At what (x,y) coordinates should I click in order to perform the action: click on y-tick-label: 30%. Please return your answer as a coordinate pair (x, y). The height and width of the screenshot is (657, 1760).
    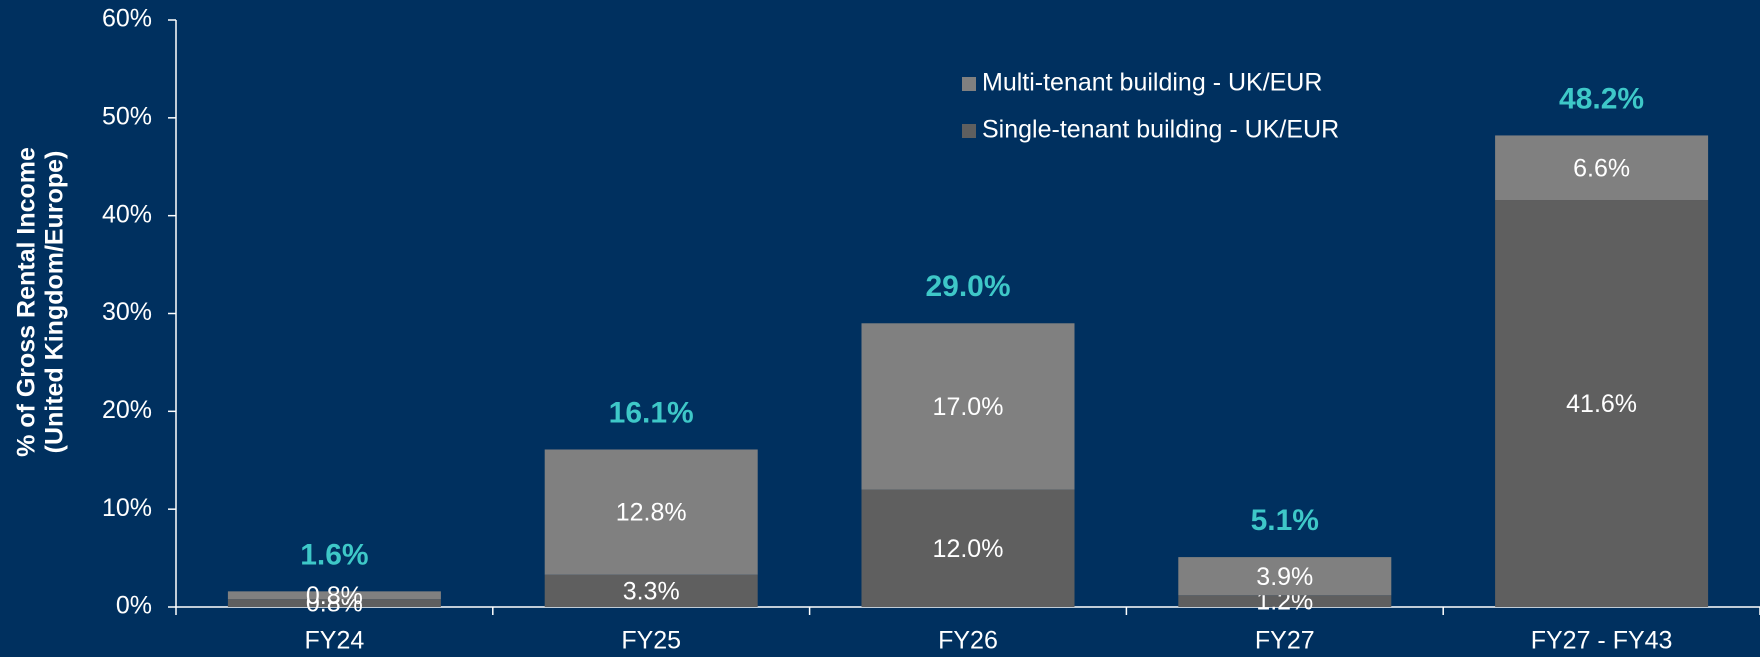
    Looking at the image, I should click on (127, 312).